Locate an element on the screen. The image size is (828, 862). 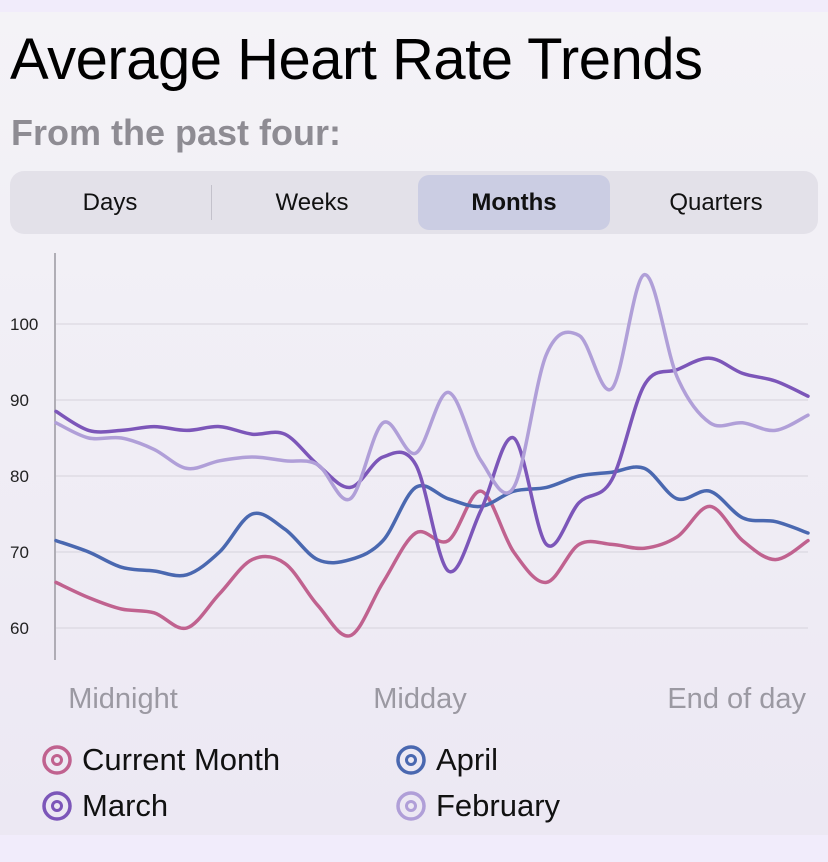
y-tick-label: 60 is located at coordinates (19, 628).